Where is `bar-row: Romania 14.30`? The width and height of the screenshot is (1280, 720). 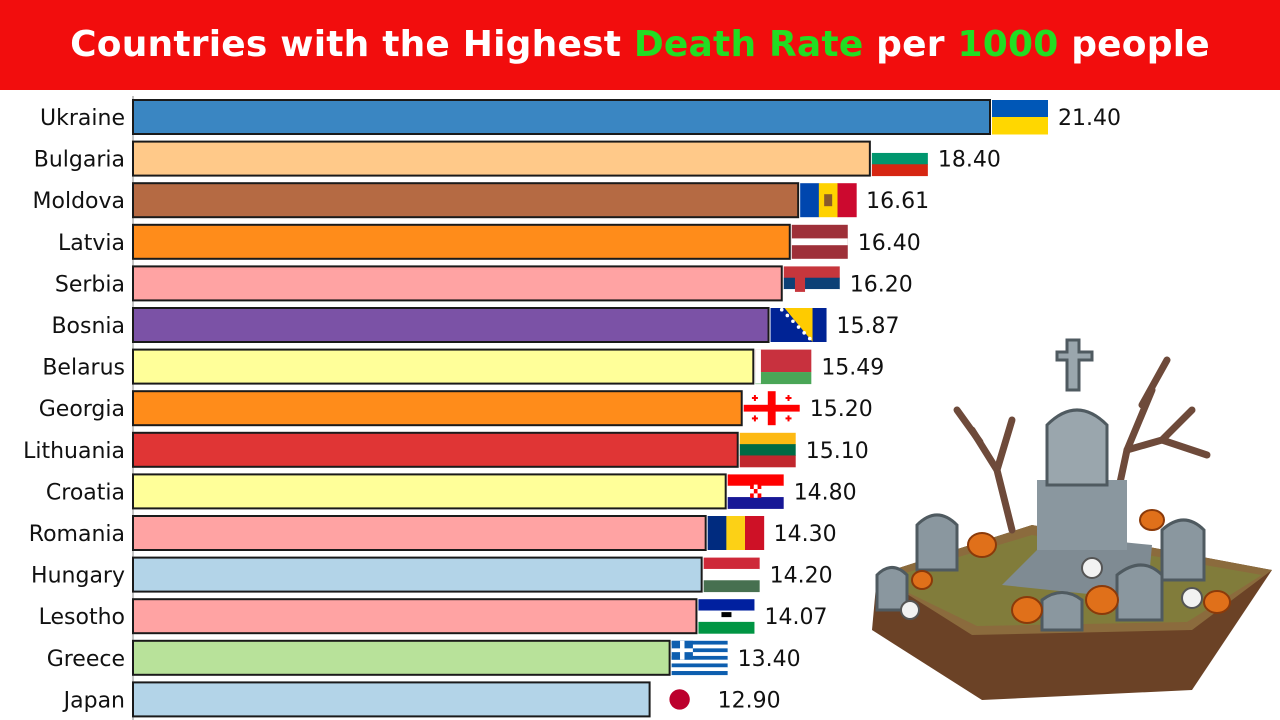 bar-row: Romania 14.30 is located at coordinates (433, 533).